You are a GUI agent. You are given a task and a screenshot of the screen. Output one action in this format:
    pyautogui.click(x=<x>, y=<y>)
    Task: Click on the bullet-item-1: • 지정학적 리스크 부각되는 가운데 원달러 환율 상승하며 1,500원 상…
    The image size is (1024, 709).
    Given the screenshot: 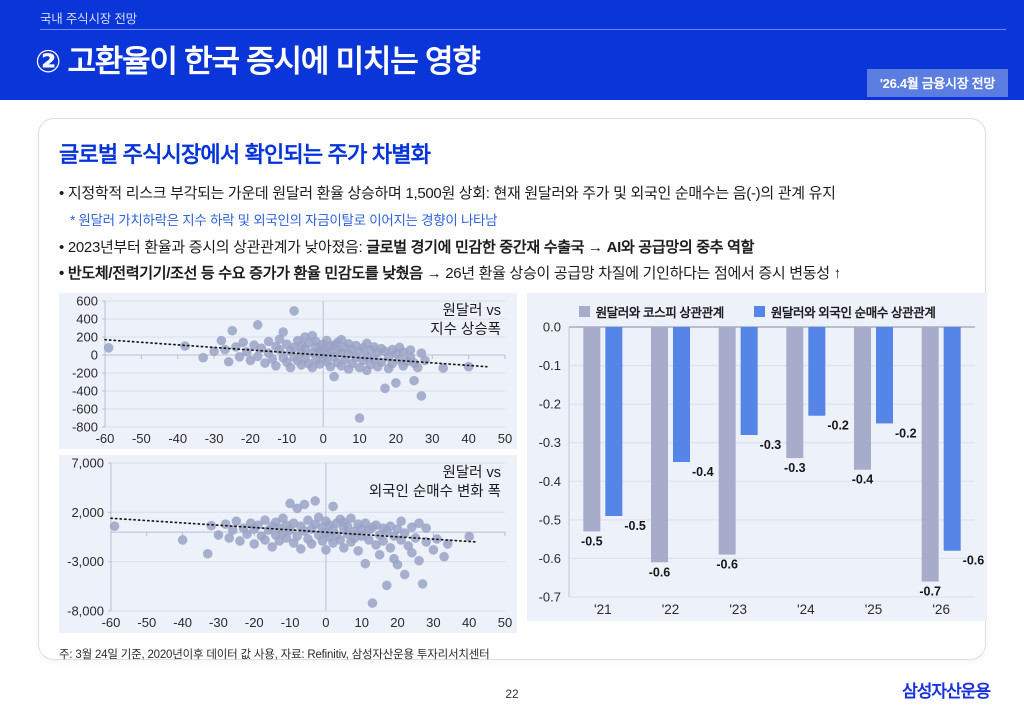 What is the action you would take?
    pyautogui.click(x=512, y=194)
    